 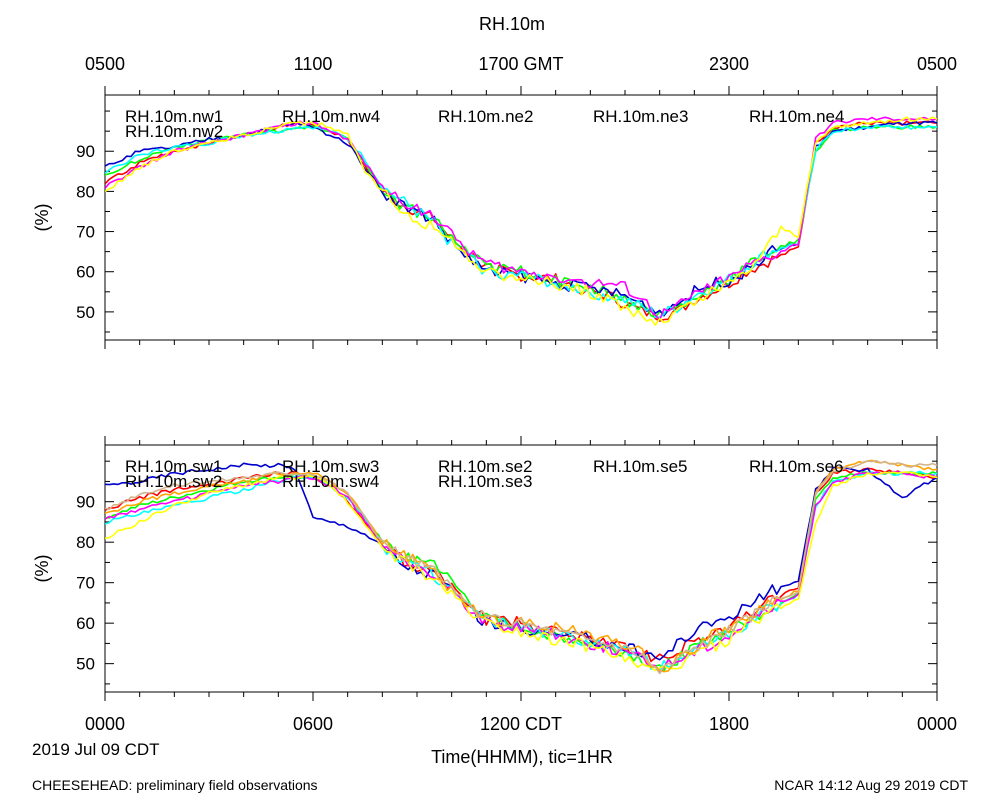 What do you see at coordinates (485, 116) in the screenshot?
I see `legend-label: RH.10m.ne2` at bounding box center [485, 116].